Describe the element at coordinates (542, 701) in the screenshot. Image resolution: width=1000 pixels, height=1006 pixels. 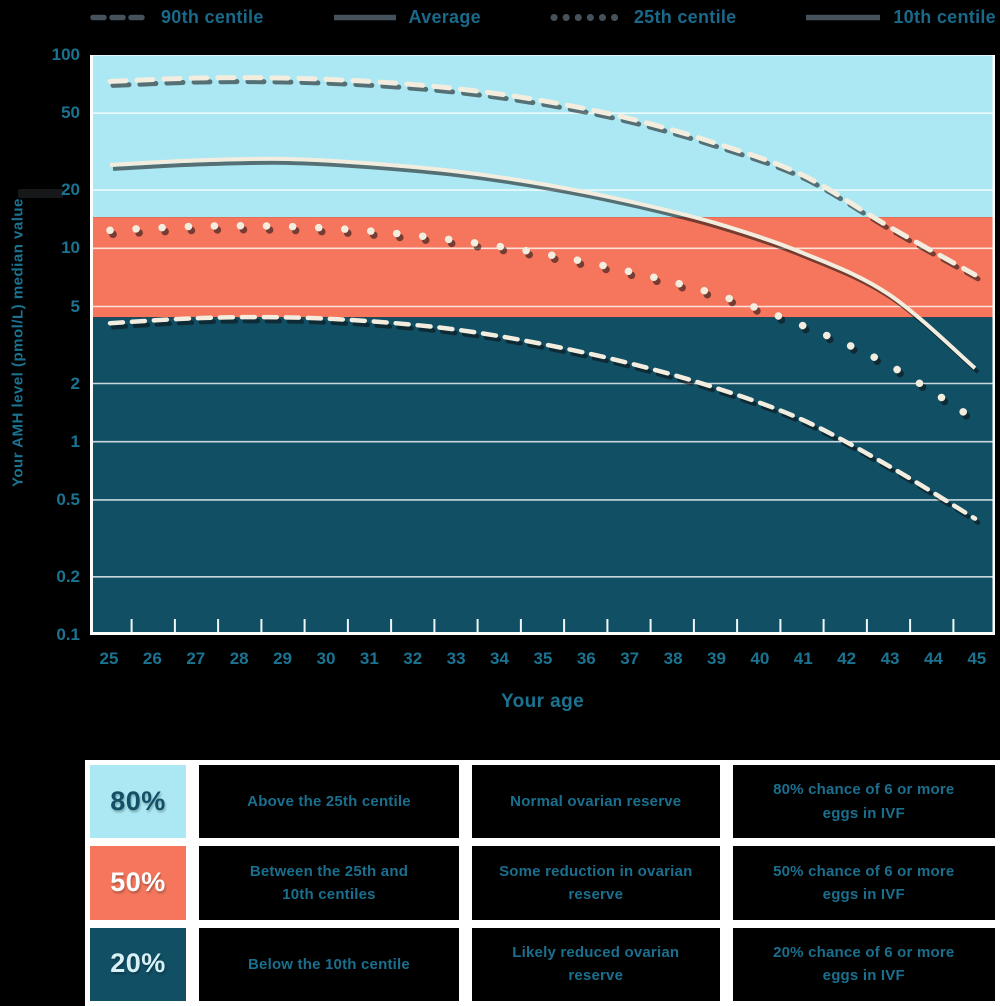
I see `x-axis-title: Your age` at that location.